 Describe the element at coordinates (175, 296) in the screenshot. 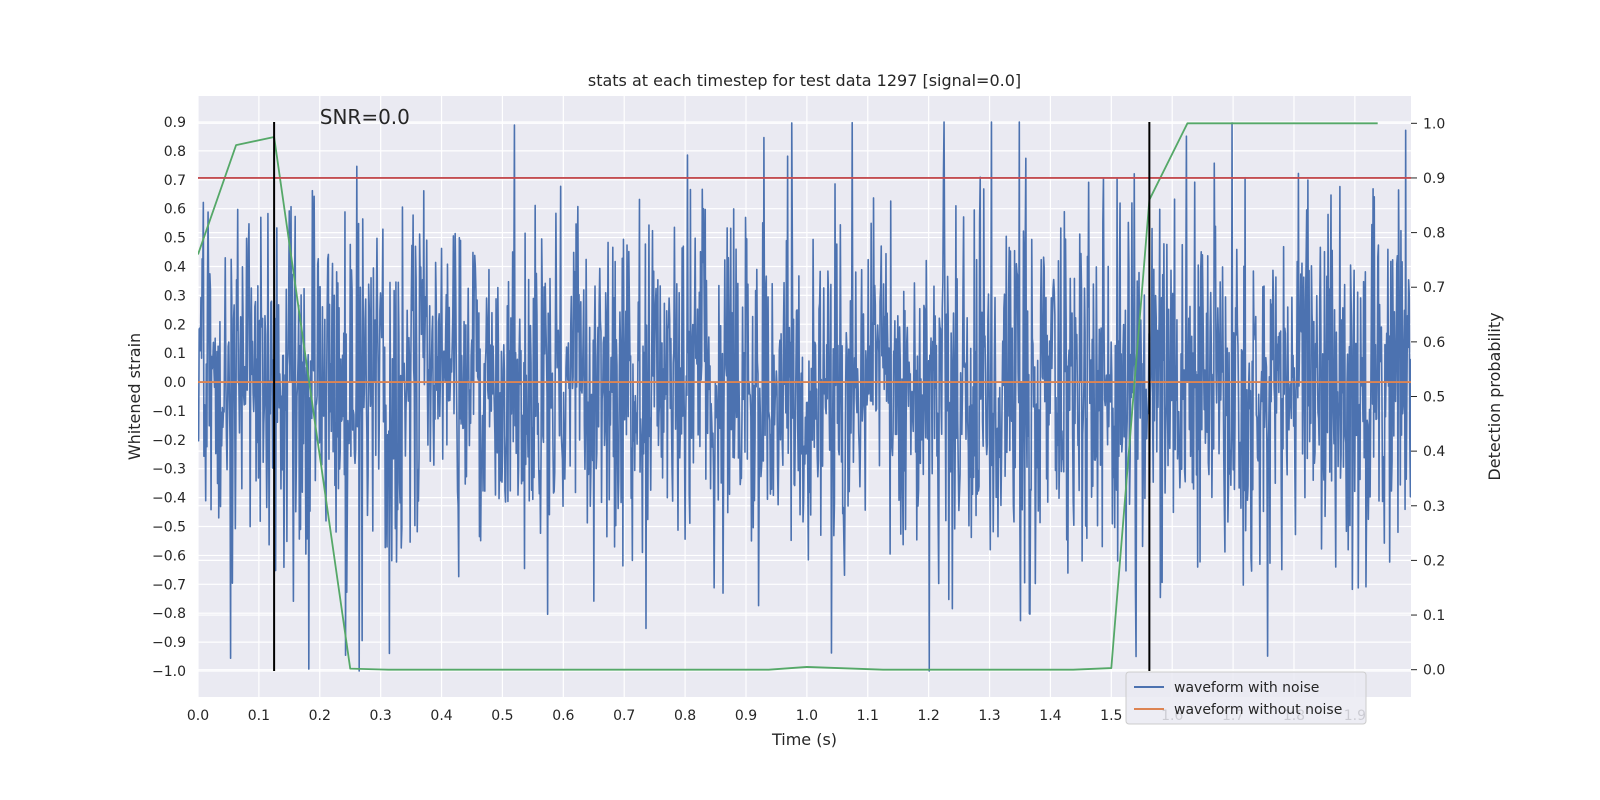

I see `y-tick-label-left: 0.3` at that location.